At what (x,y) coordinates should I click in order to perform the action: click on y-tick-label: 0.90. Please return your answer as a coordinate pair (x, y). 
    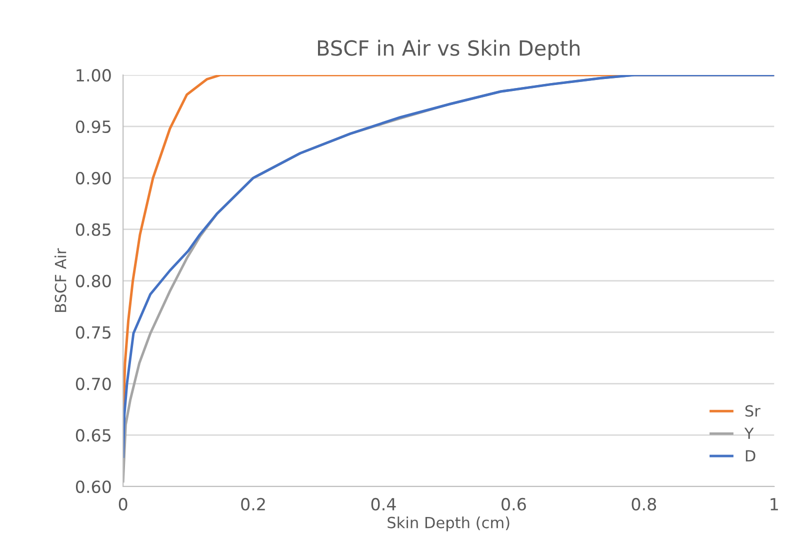
    Looking at the image, I should click on (93, 178).